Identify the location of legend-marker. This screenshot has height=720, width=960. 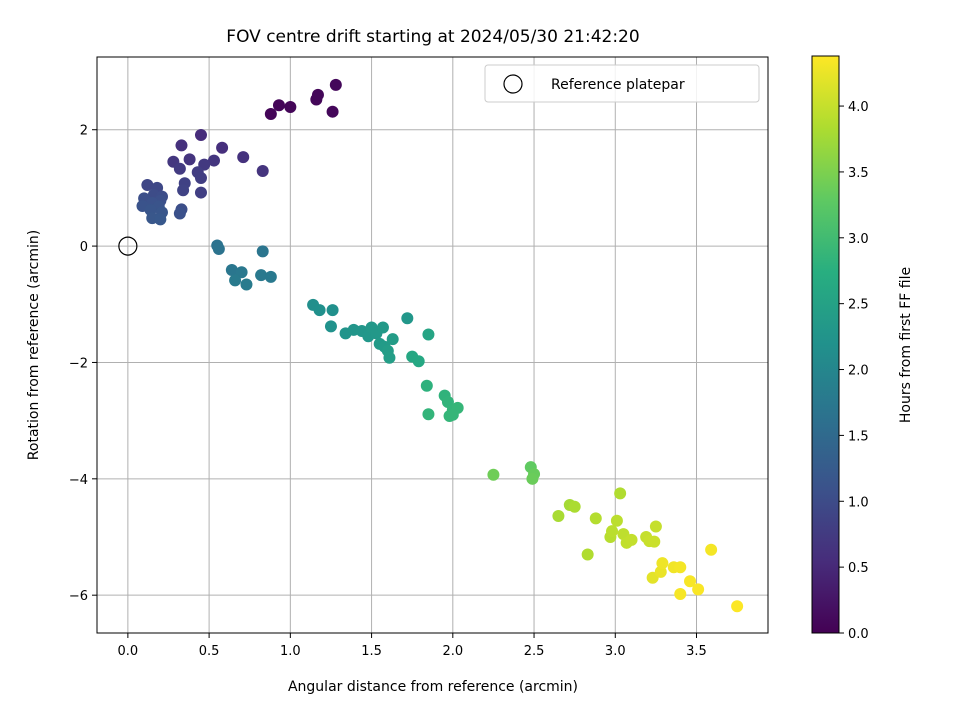
(513, 84).